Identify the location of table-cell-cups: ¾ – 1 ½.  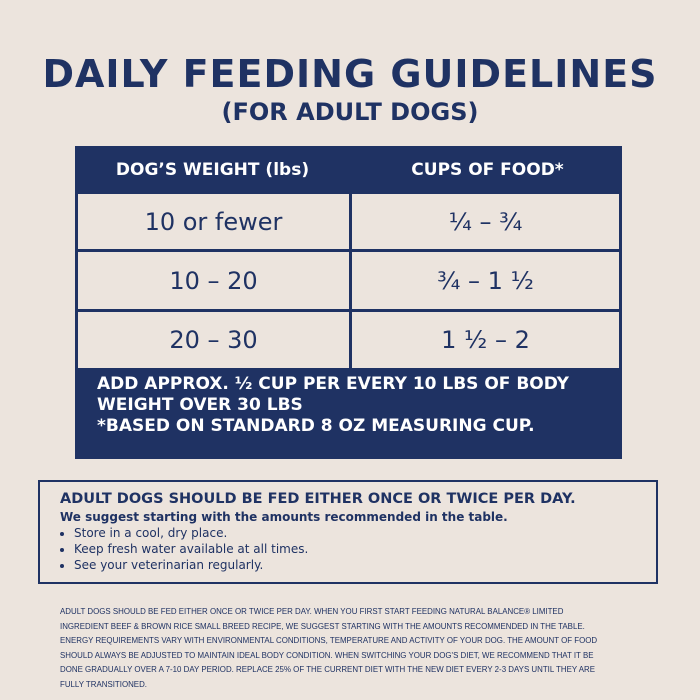
(485, 280).